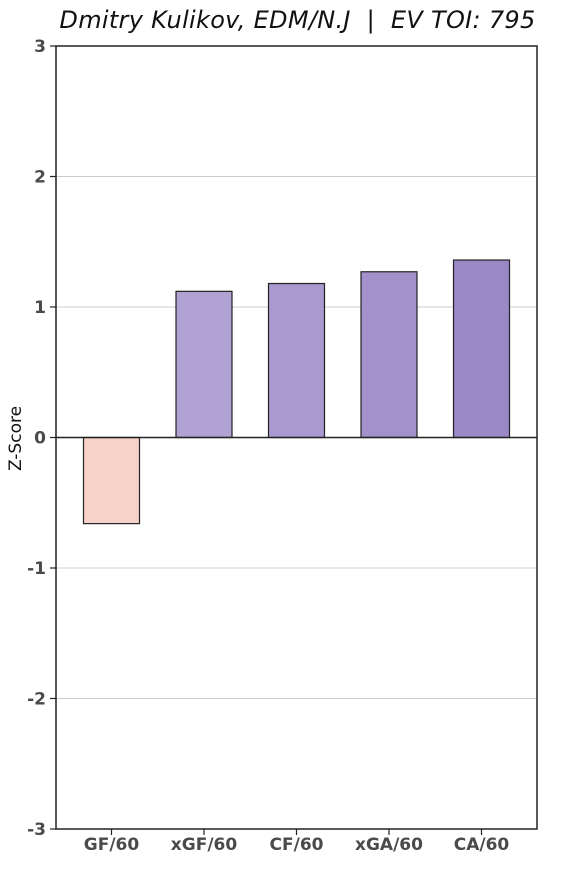 This screenshot has width=575, height=870. Describe the element at coordinates (112, 845) in the screenshot. I see `x-tick-label: GF/60` at that location.